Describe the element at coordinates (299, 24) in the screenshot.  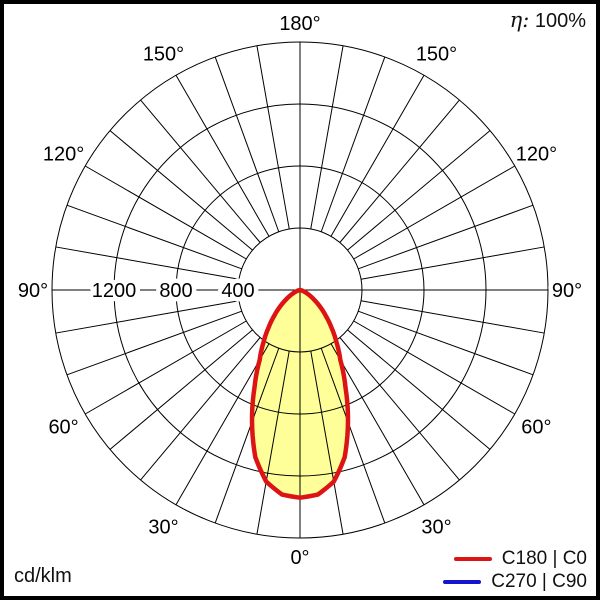
I see `angle-label-180: 180°` at that location.